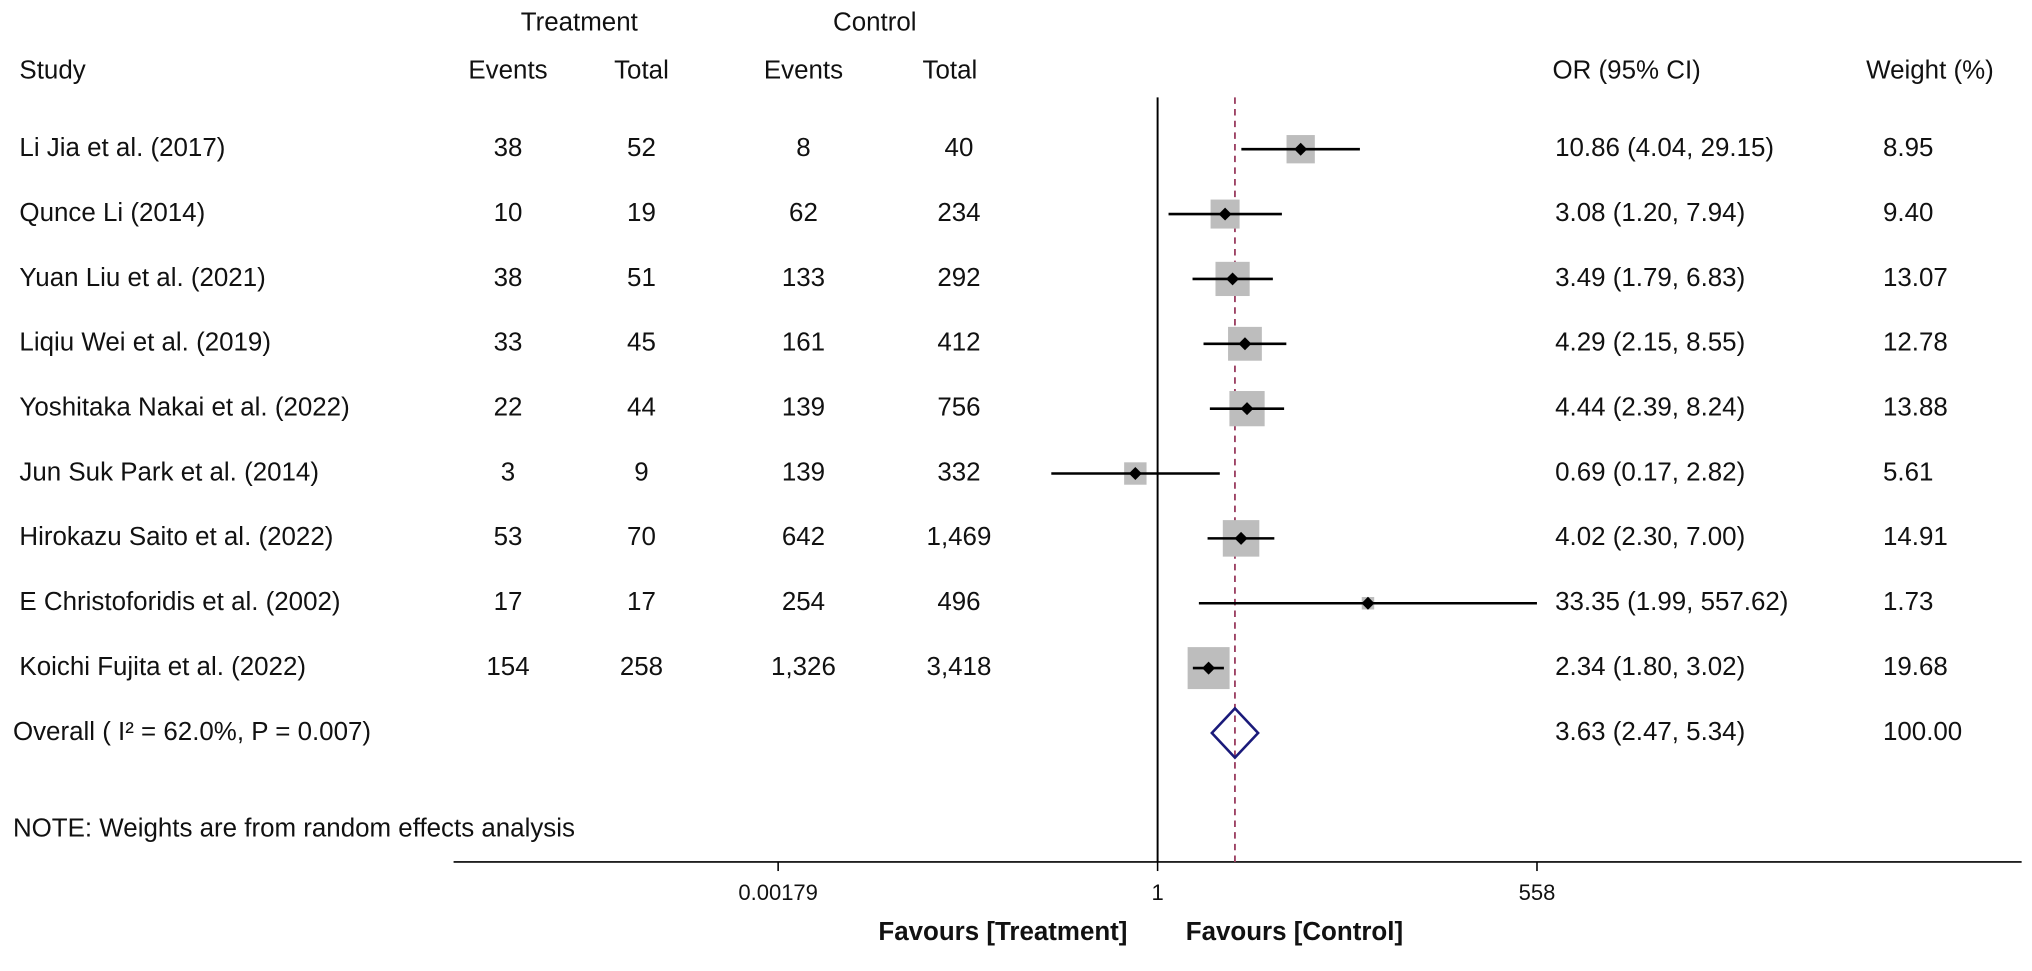 The height and width of the screenshot is (971, 2032). What do you see at coordinates (641, 667) in the screenshot?
I see `table-cell: 258` at bounding box center [641, 667].